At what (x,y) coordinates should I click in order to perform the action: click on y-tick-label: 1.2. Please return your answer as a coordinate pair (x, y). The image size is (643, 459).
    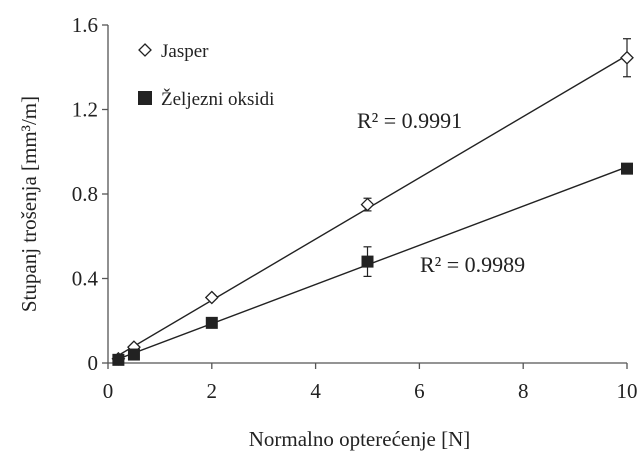
    Looking at the image, I should click on (85, 110).